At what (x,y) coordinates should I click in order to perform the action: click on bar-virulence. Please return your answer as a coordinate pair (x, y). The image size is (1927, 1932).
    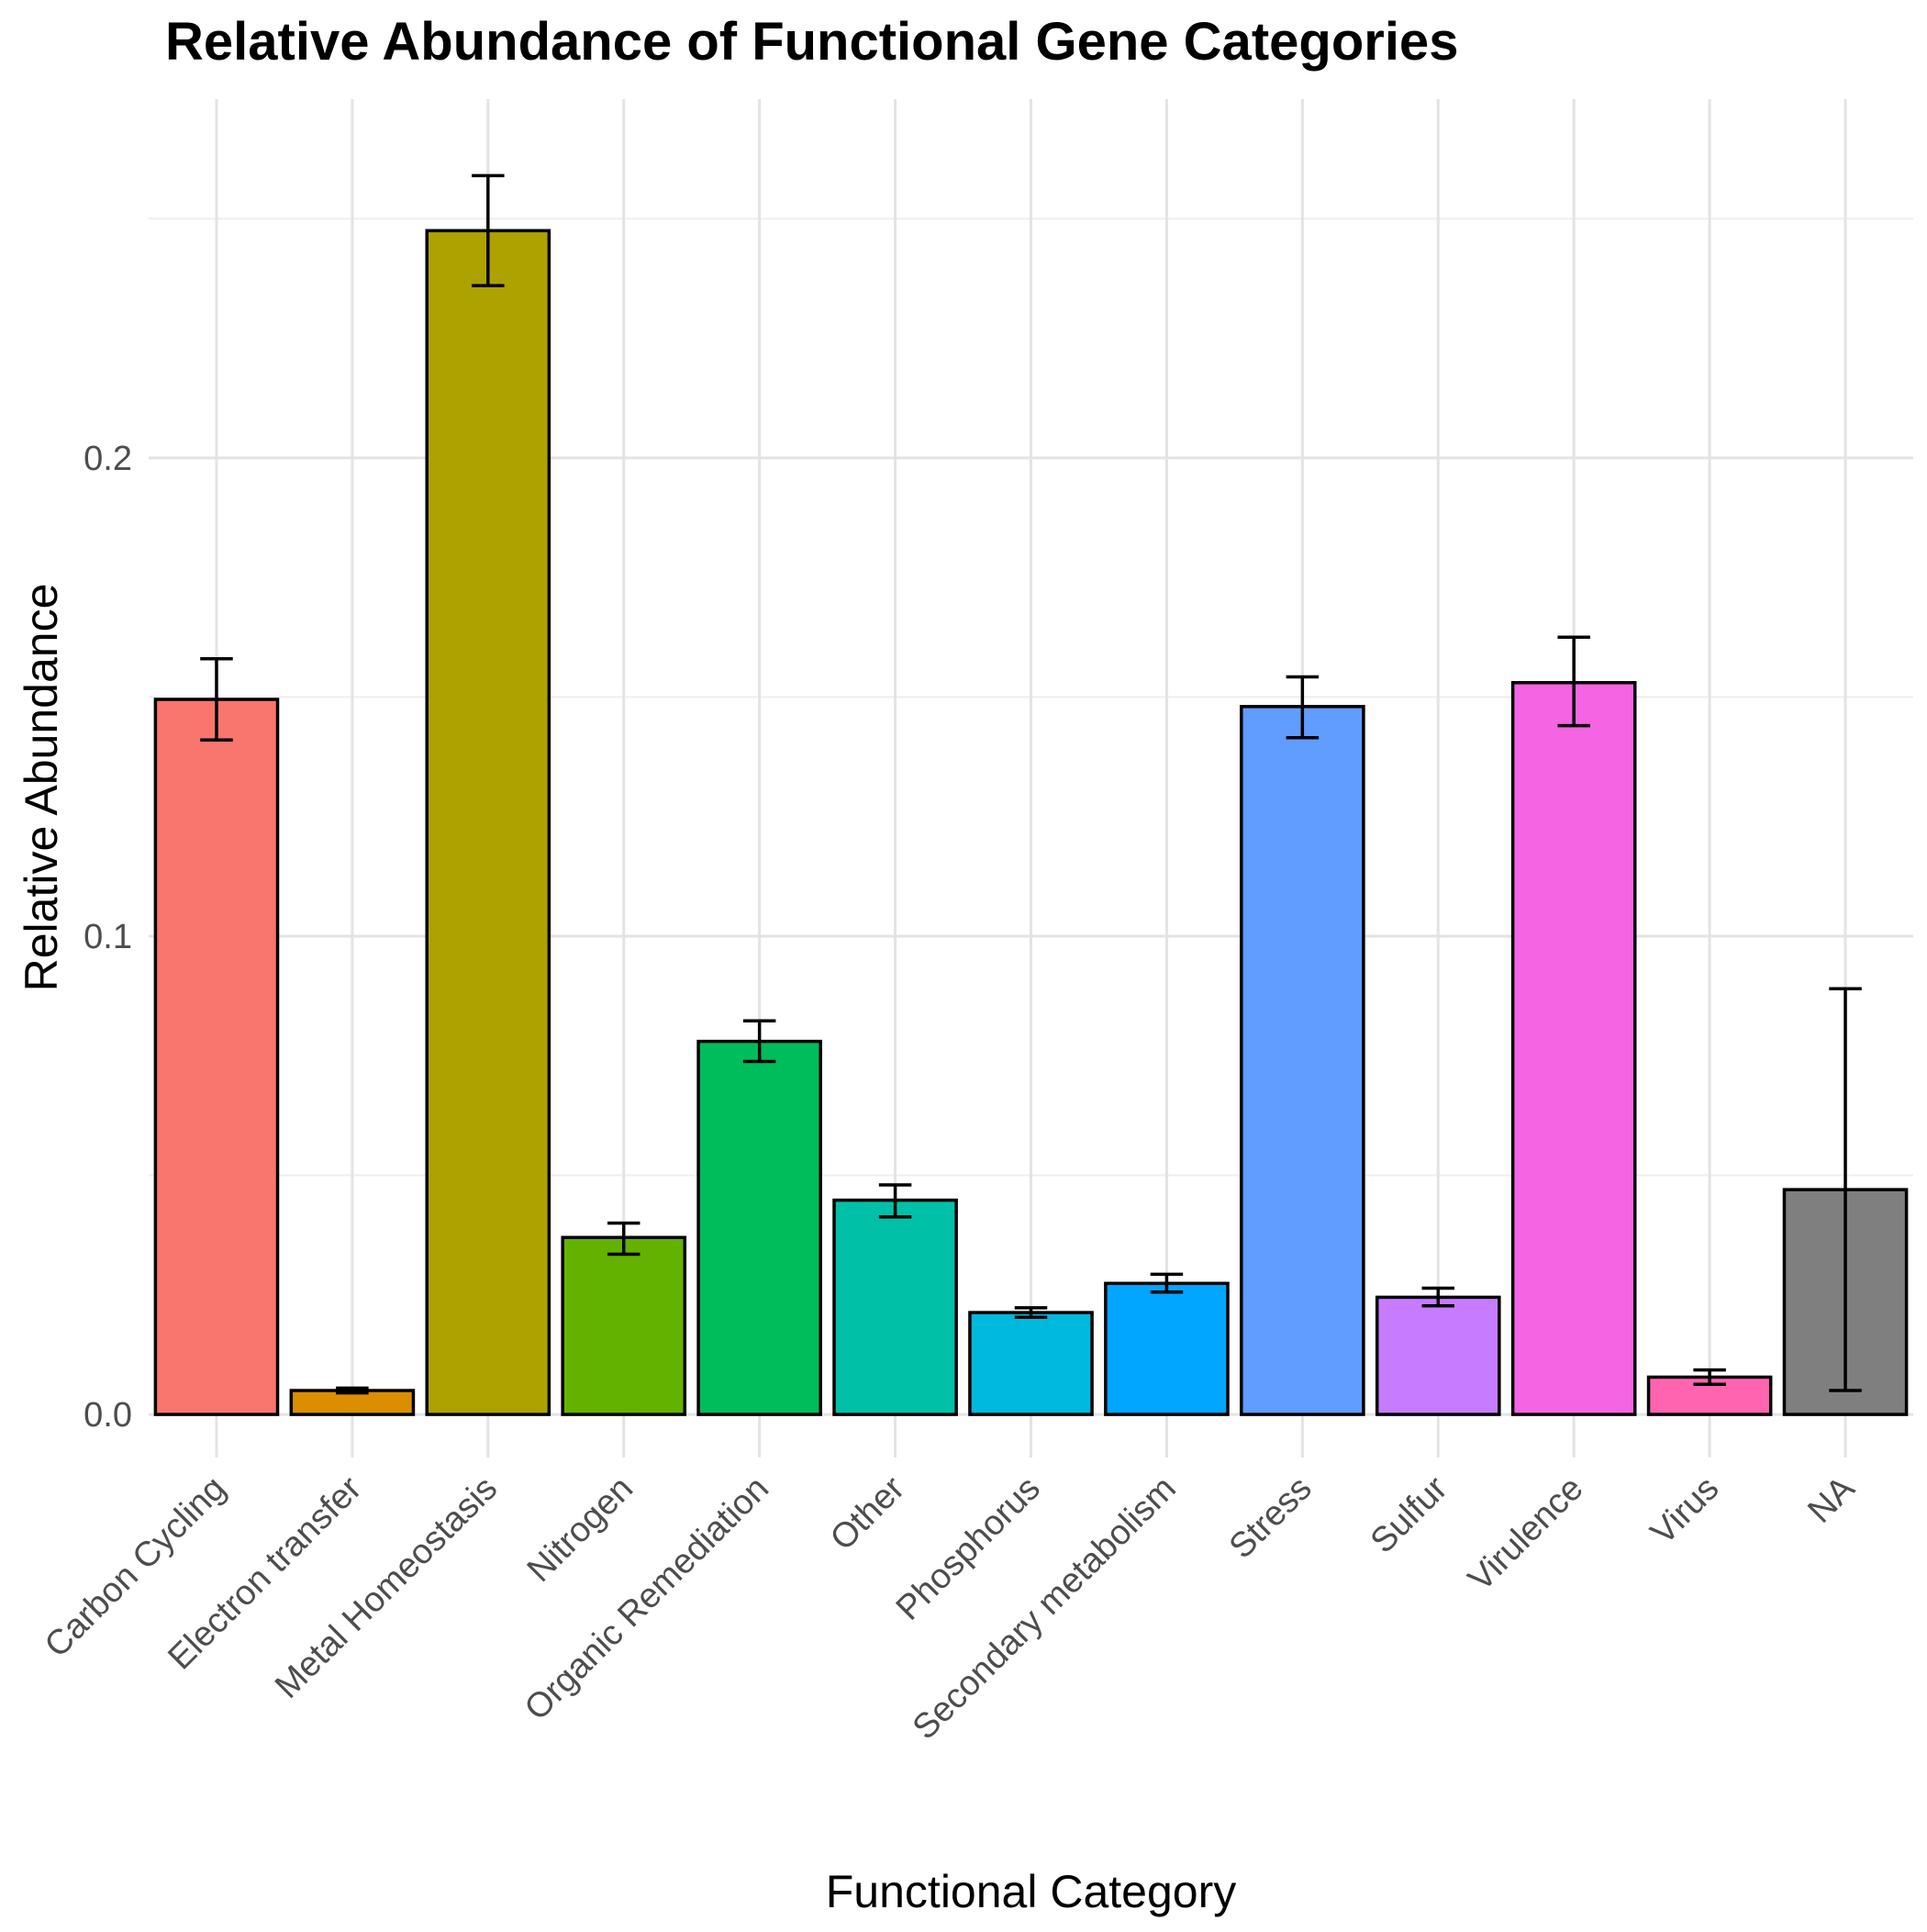
    Looking at the image, I should click on (1573, 1048).